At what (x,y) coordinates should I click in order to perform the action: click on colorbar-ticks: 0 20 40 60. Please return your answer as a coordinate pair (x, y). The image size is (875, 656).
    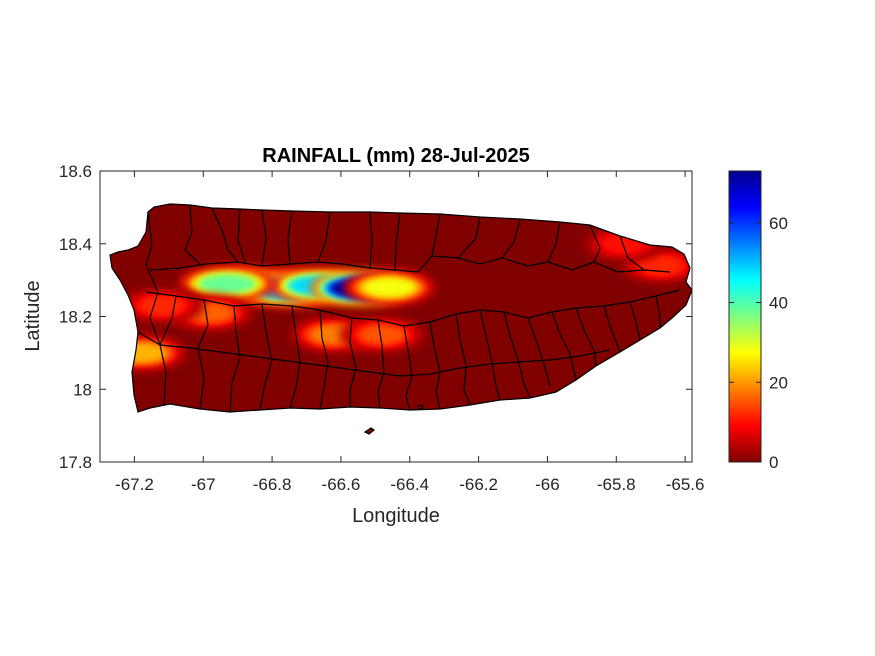
    Looking at the image, I should click on (758, 343).